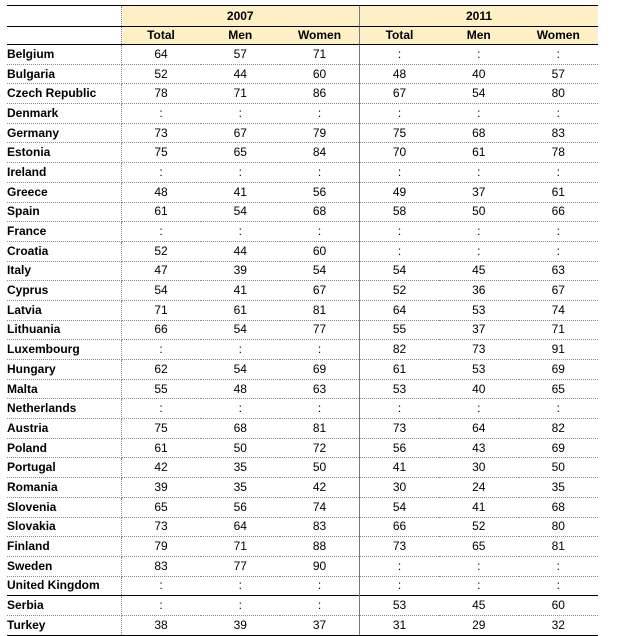 The image size is (622, 636). What do you see at coordinates (479, 546) in the screenshot?
I see `value-men-2011: 65` at bounding box center [479, 546].